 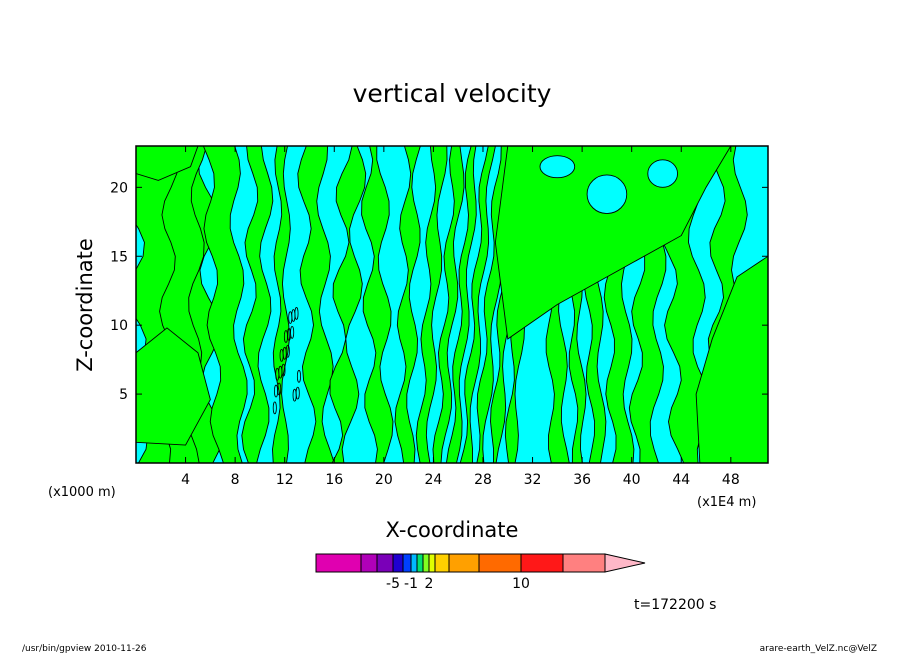 I want to click on x-tick-label-10: 44, so click(x=681, y=480).